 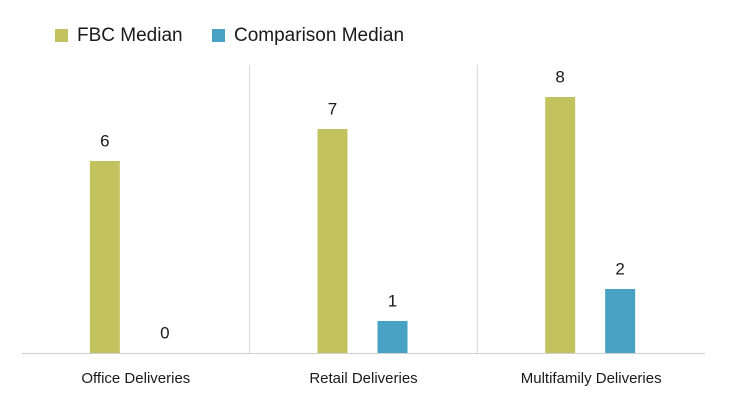 I want to click on value-label: 2, so click(x=619, y=268).